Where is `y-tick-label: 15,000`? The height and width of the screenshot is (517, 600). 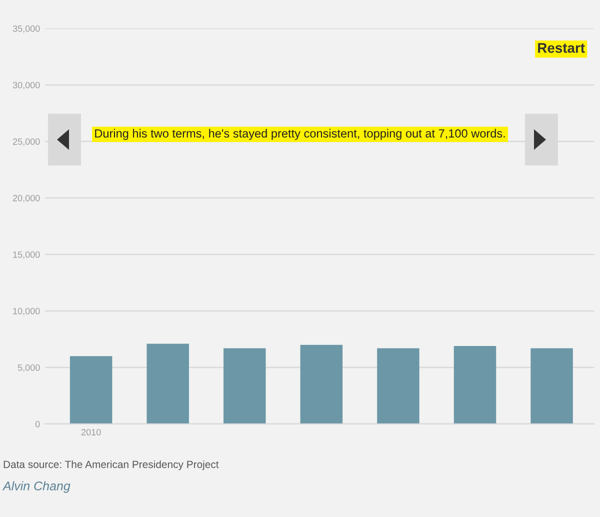
y-tick-label: 15,000 is located at coordinates (26, 255).